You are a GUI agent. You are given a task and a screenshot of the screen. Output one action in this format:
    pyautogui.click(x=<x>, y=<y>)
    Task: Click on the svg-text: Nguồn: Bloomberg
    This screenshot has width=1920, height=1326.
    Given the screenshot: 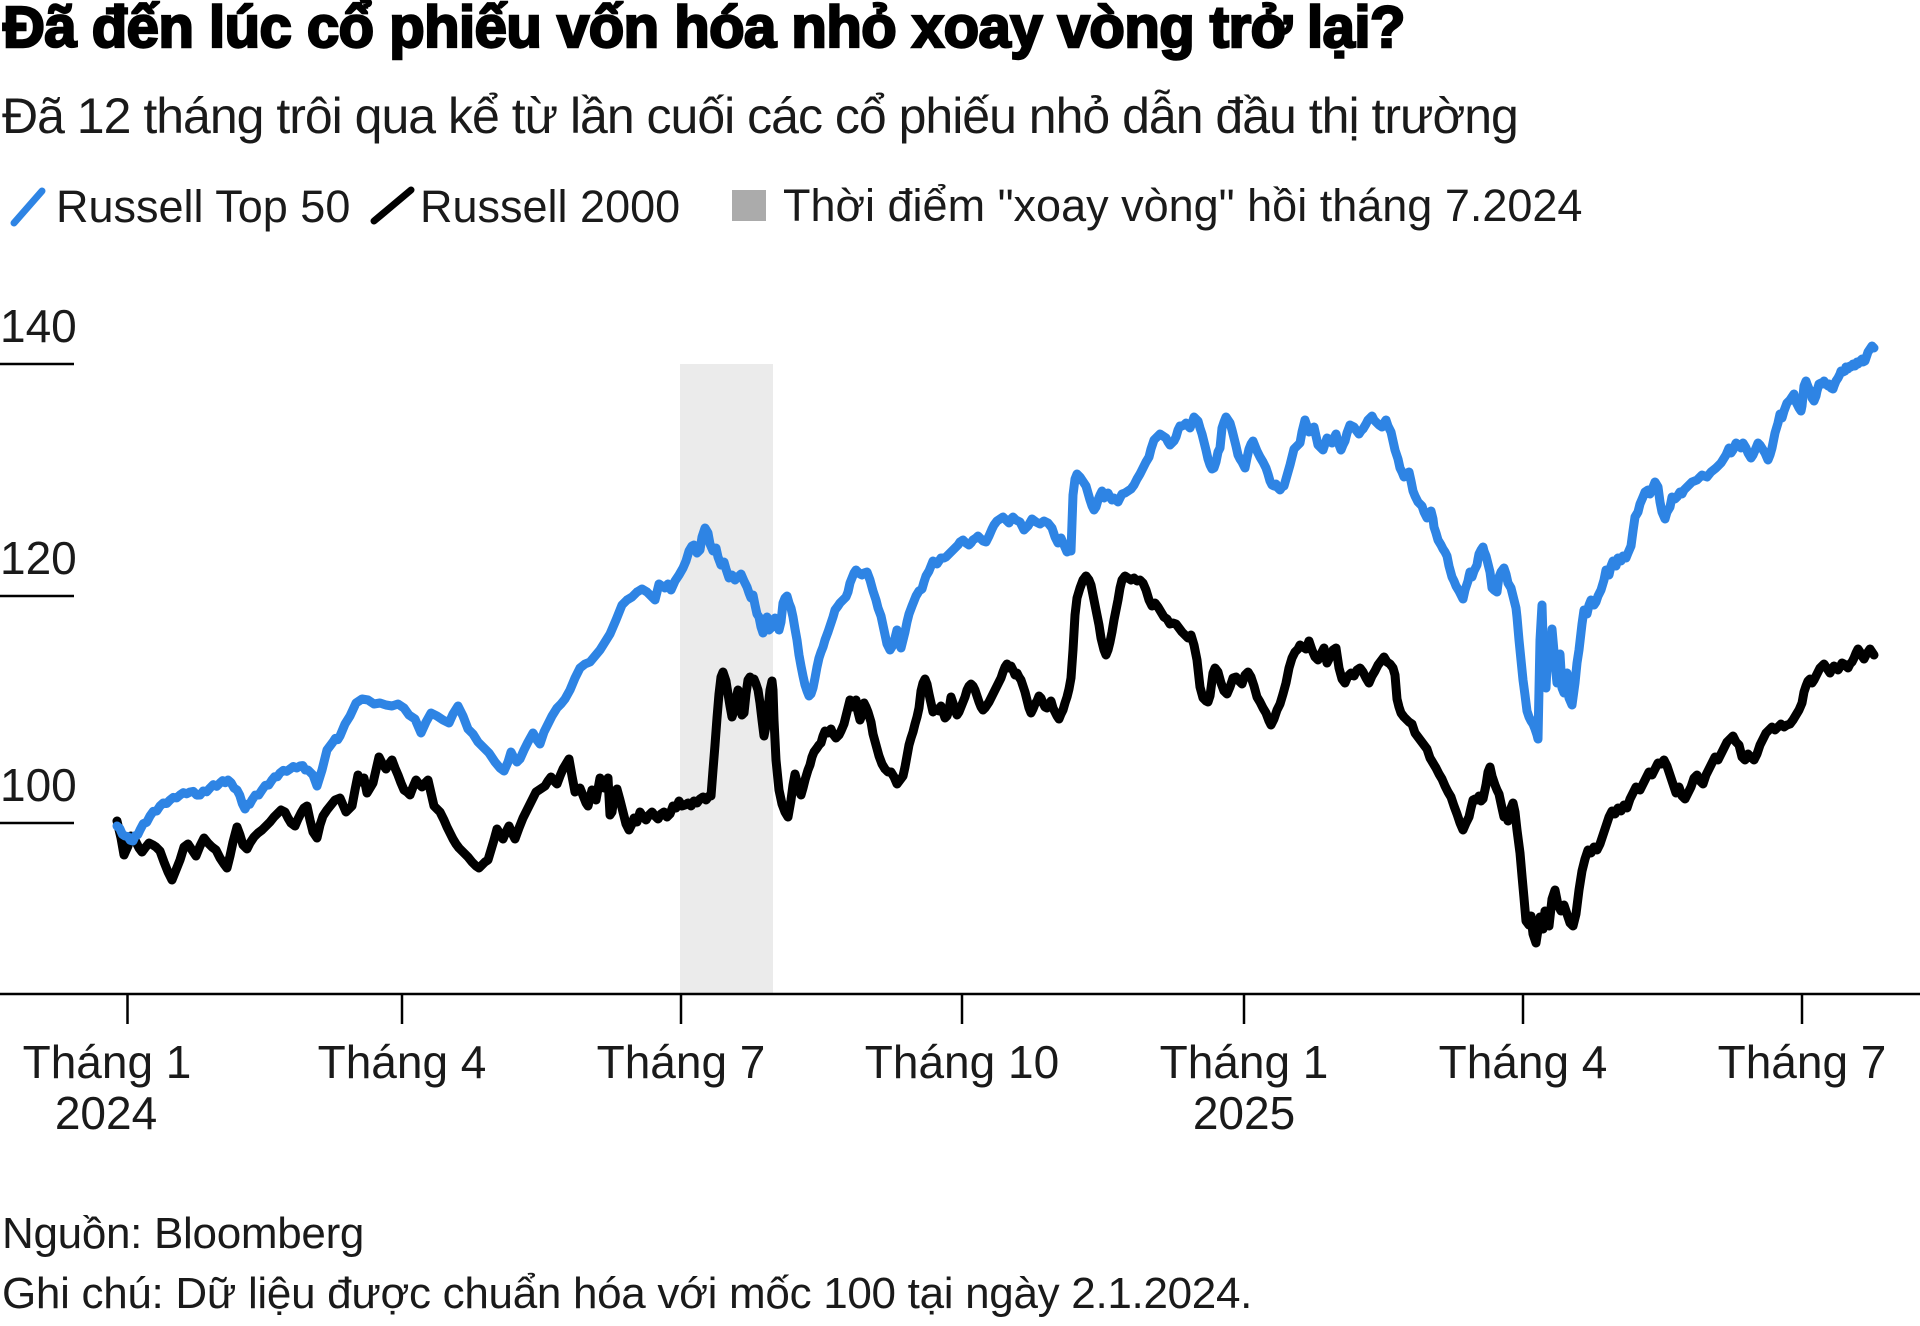 What is the action you would take?
    pyautogui.click(x=183, y=1233)
    